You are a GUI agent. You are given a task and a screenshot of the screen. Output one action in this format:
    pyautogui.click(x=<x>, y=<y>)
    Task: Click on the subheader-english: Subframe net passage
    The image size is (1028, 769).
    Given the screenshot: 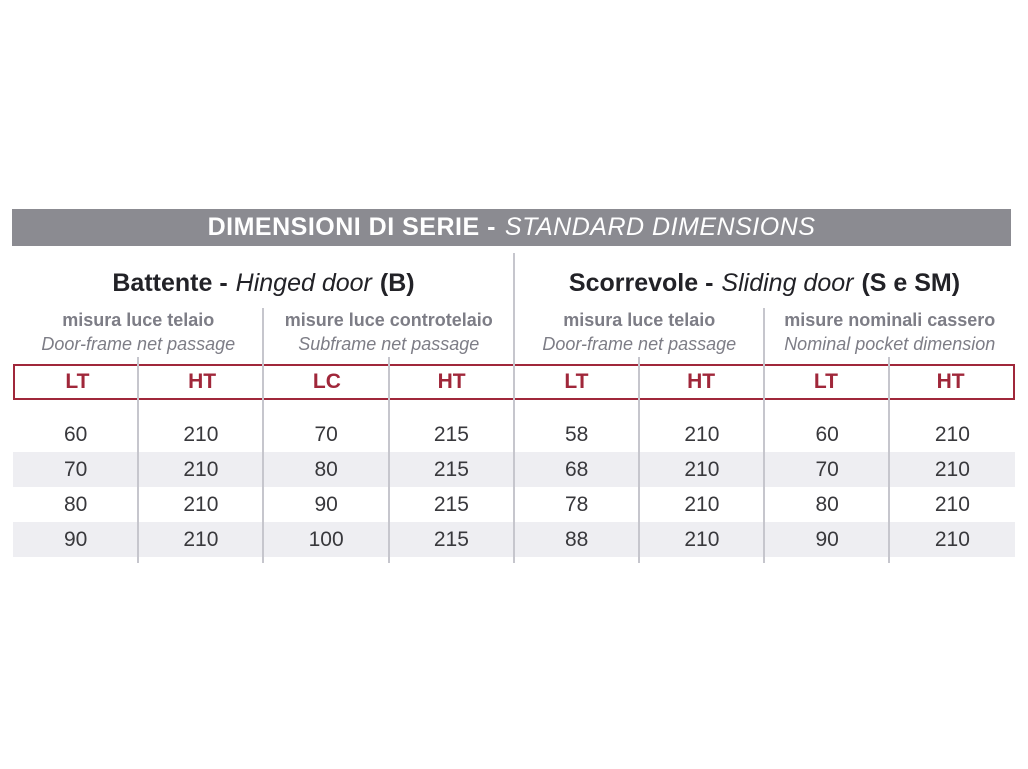 What is the action you would take?
    pyautogui.click(x=389, y=344)
    